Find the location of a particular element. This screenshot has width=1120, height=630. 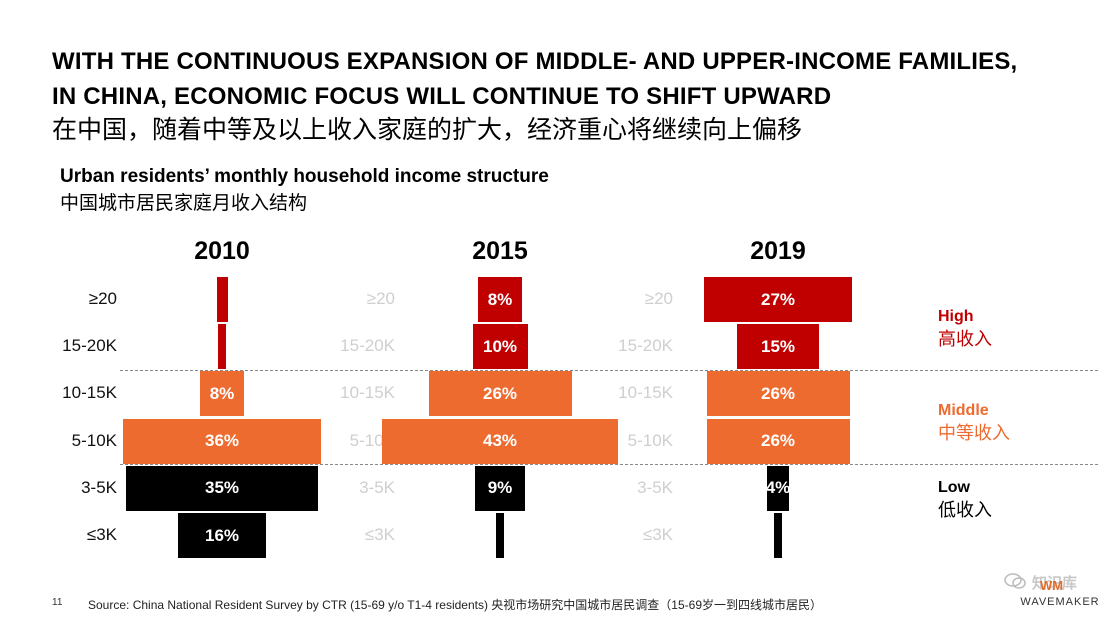

legend-middle-en: Middle is located at coordinates (963, 410).